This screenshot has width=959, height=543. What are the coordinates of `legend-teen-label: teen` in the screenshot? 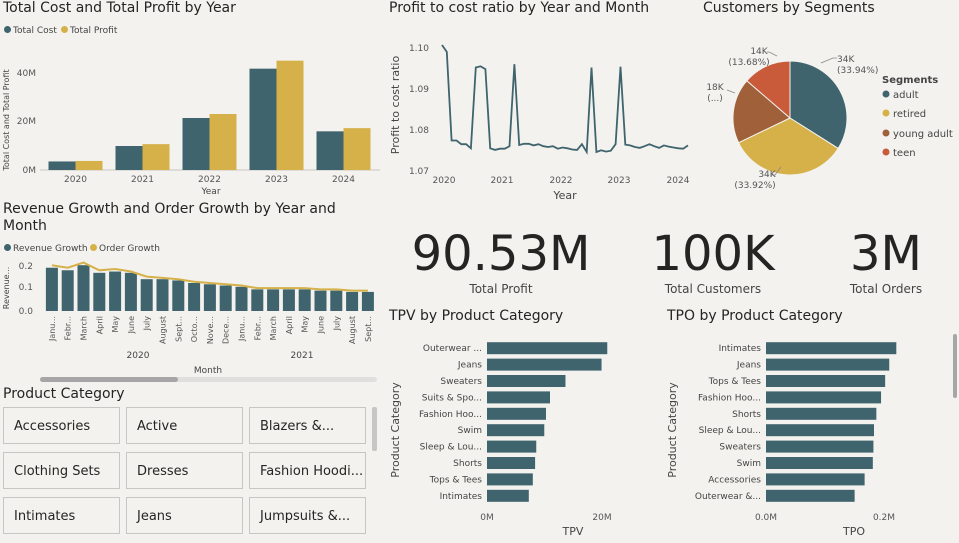 It's located at (904, 153).